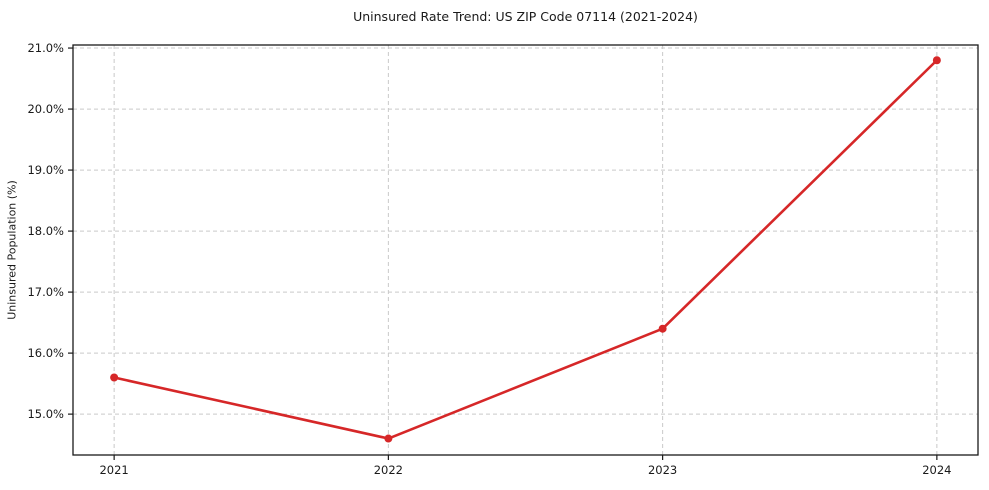  I want to click on x-tick-label: 2024, so click(936, 470).